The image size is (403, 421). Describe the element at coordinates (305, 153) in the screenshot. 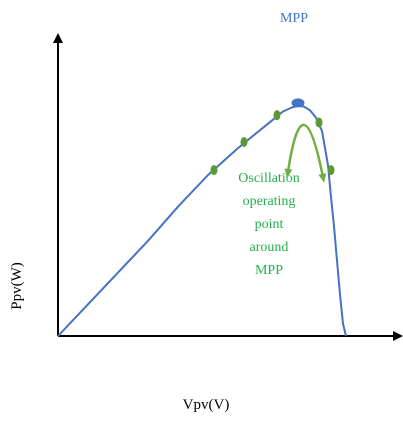

I see `oscillation-arrow` at that location.